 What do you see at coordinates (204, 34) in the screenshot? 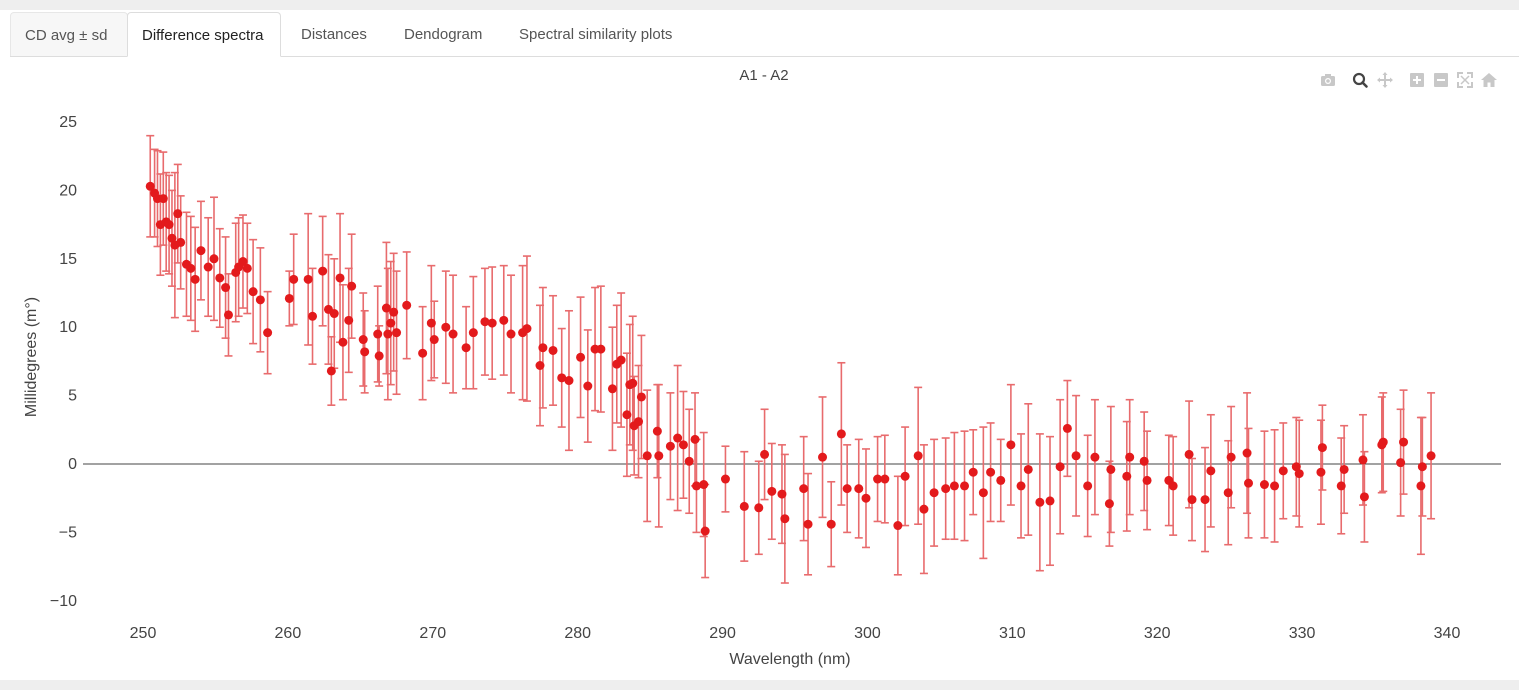
I see `tab-difference-spectra: Difference spectra` at bounding box center [204, 34].